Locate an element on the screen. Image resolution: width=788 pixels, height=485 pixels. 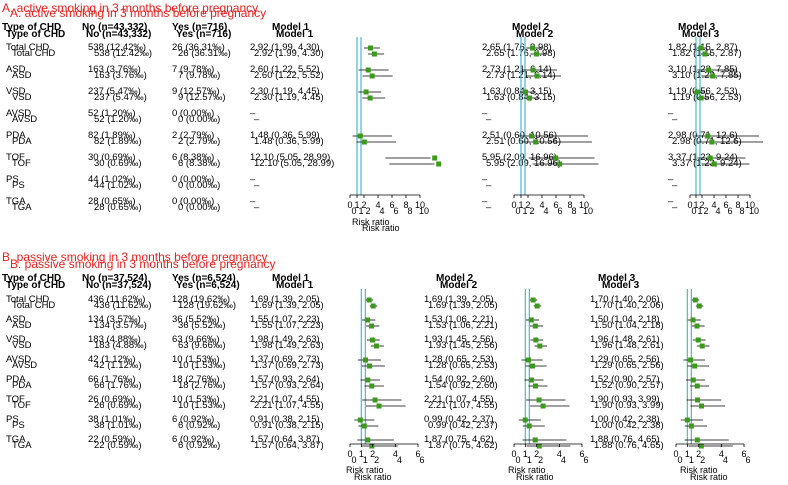
row-yes-count: 26 (36.31‰) is located at coordinates (198, 47).